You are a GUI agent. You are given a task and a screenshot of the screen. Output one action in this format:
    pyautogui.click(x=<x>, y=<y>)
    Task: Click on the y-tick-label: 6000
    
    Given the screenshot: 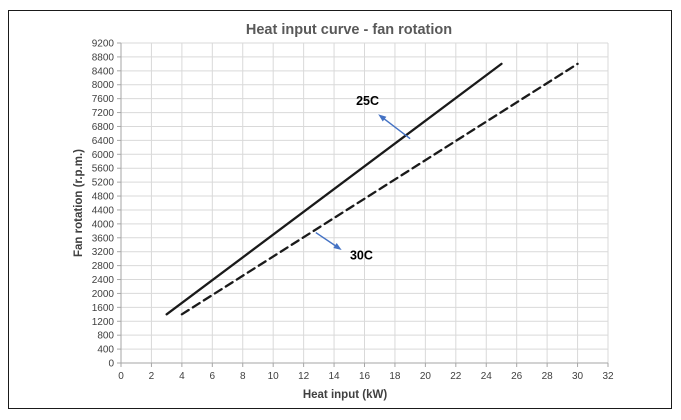 What is the action you would take?
    pyautogui.click(x=103, y=155)
    